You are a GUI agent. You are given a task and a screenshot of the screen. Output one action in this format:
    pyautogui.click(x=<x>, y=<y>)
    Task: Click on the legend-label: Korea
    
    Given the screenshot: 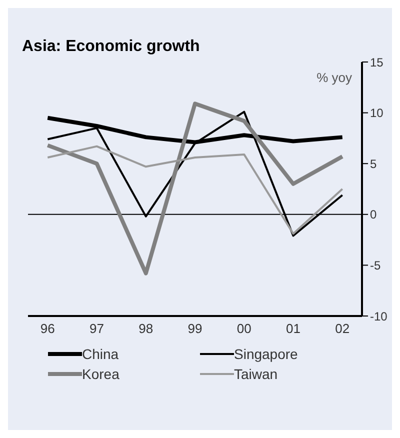 What is the action you would take?
    pyautogui.click(x=101, y=374)
    